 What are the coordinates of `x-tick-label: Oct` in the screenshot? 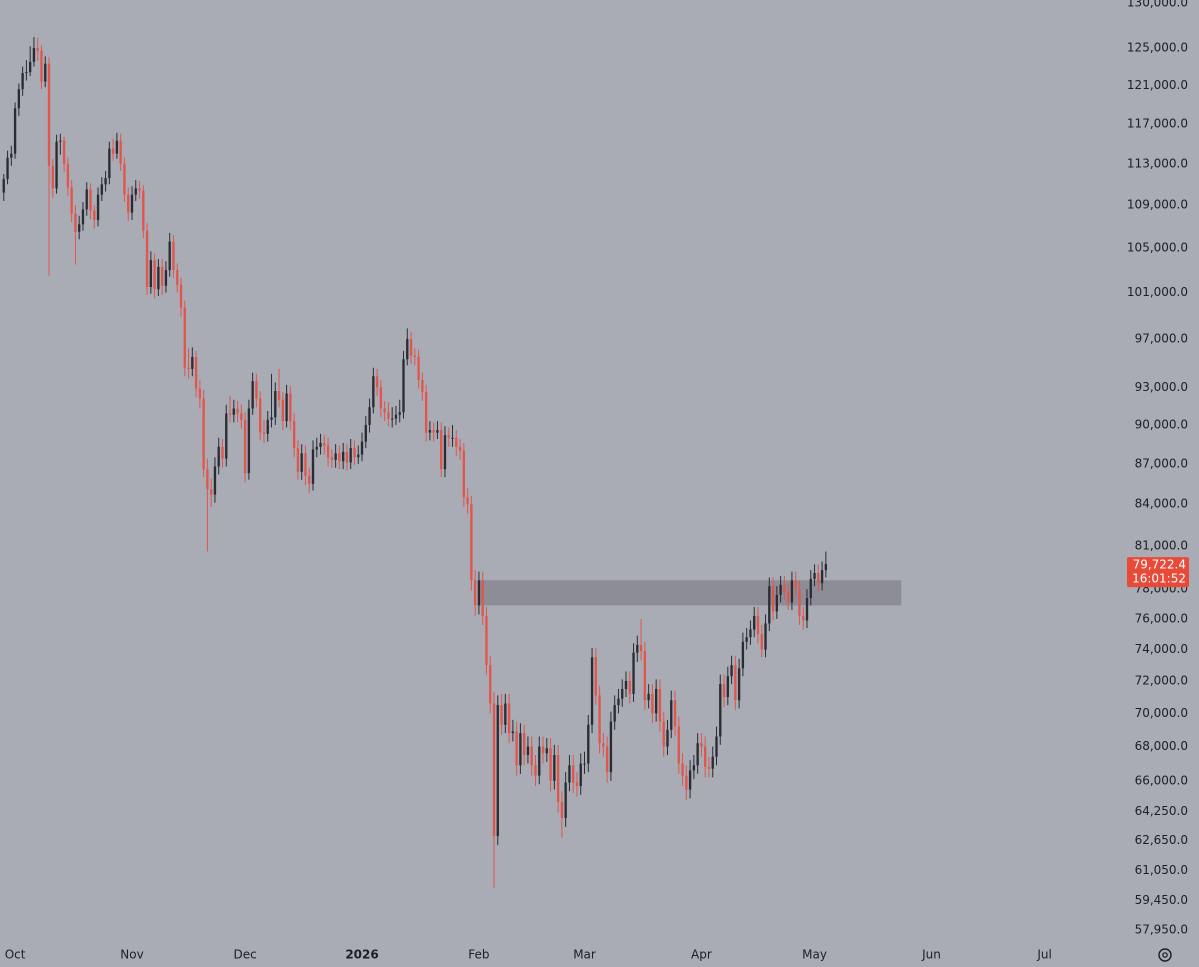 It's located at (15, 955).